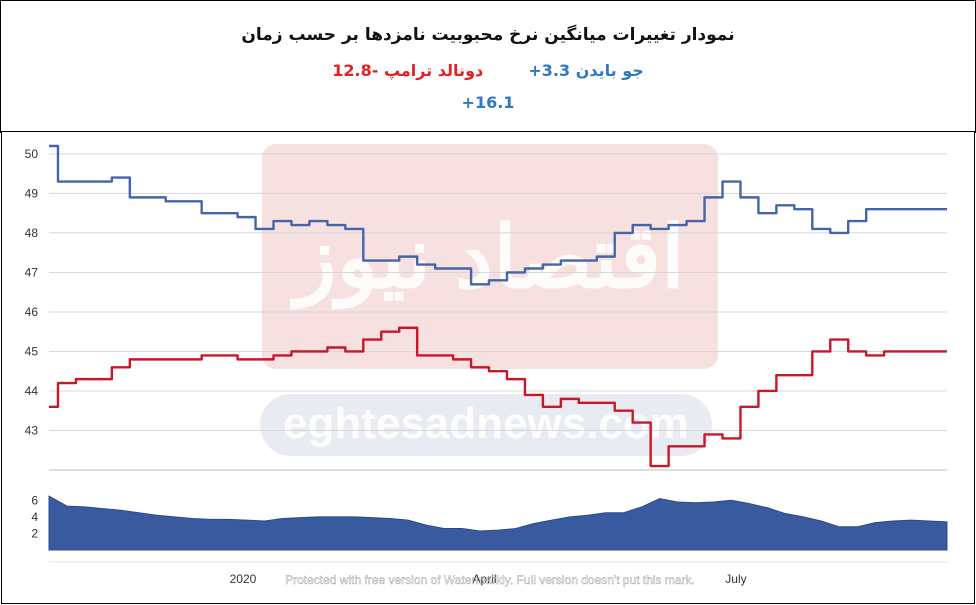 The height and width of the screenshot is (605, 976). I want to click on x-tick-label-2020: 2020, so click(243, 579).